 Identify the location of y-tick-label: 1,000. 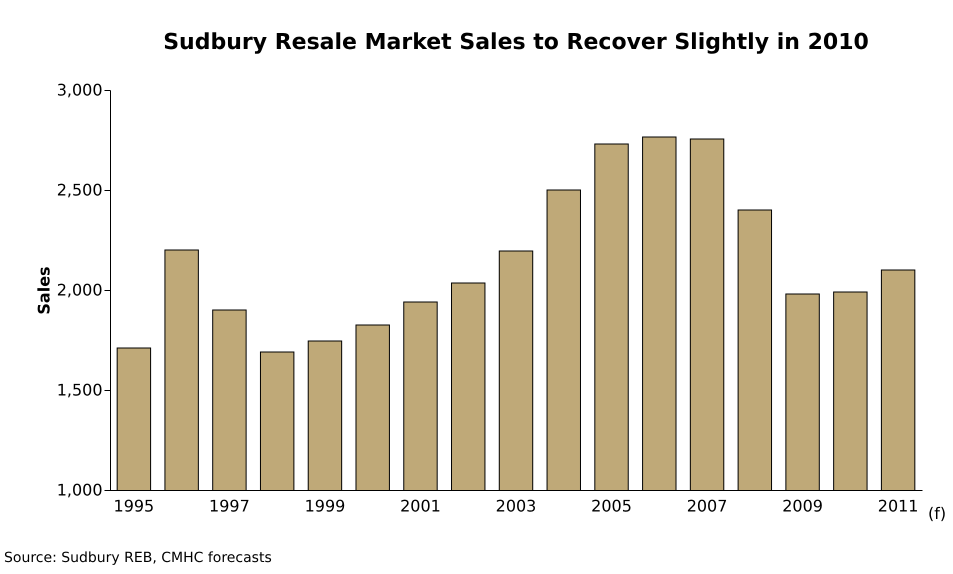
(79, 490).